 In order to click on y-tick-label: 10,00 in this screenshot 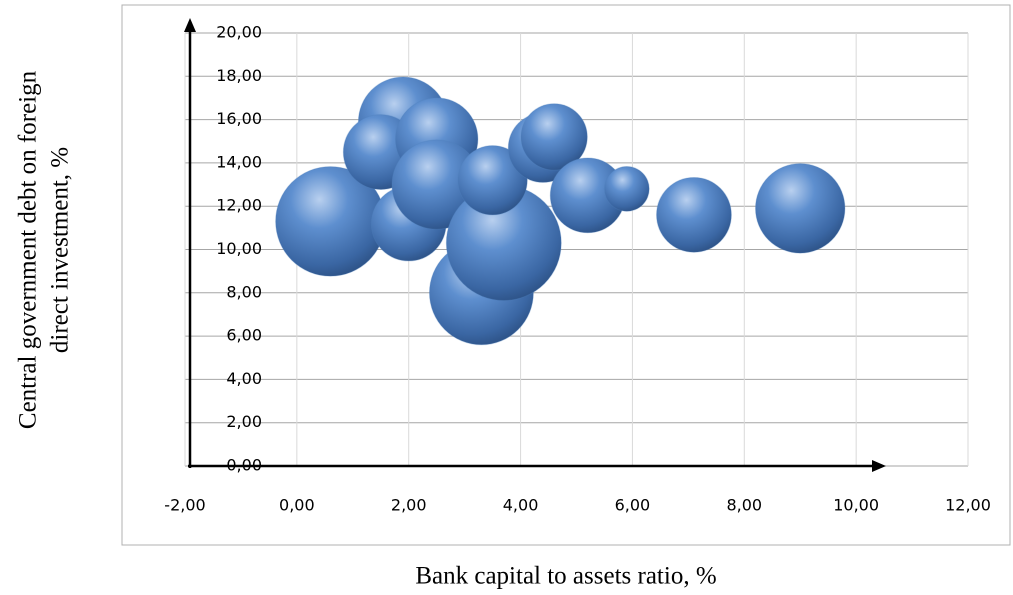, I will do `click(239, 248)`.